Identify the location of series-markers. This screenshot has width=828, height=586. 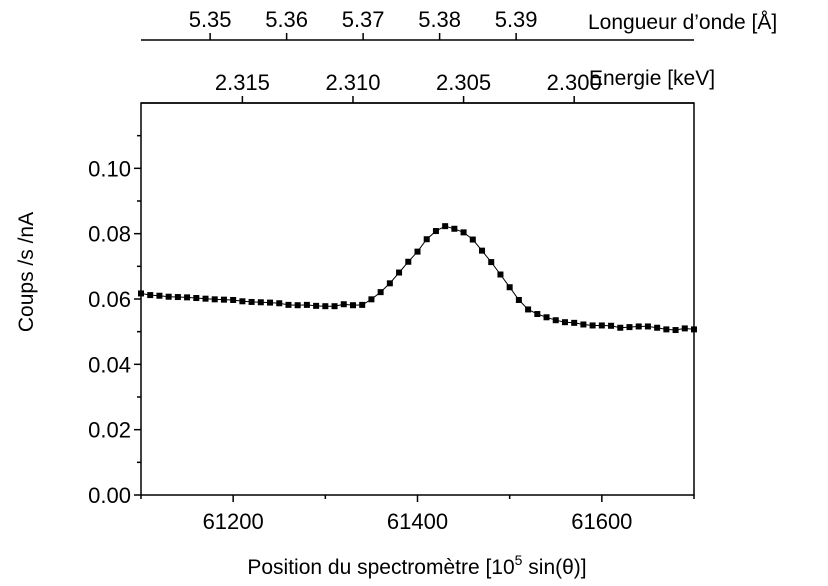
(417, 278).